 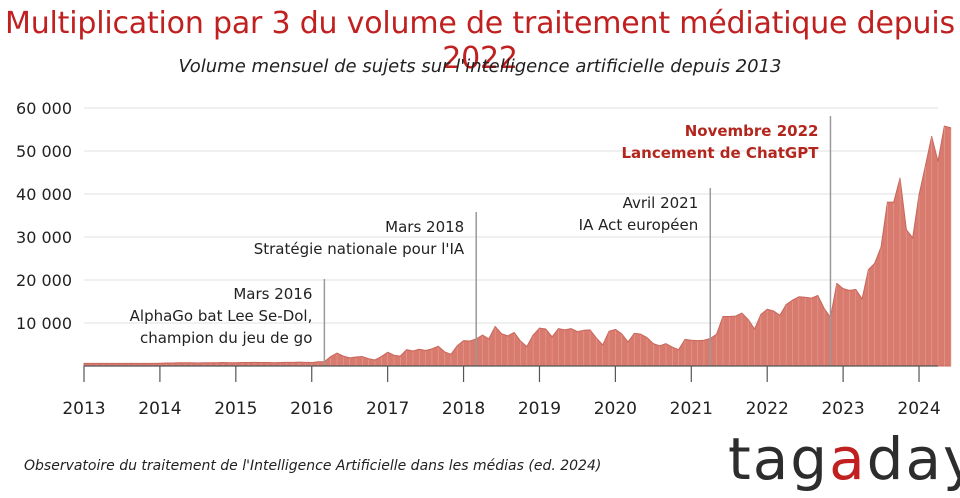 What do you see at coordinates (359, 249) in the screenshot?
I see `annotation-text: Stratégie nationale pour l'IA` at bounding box center [359, 249].